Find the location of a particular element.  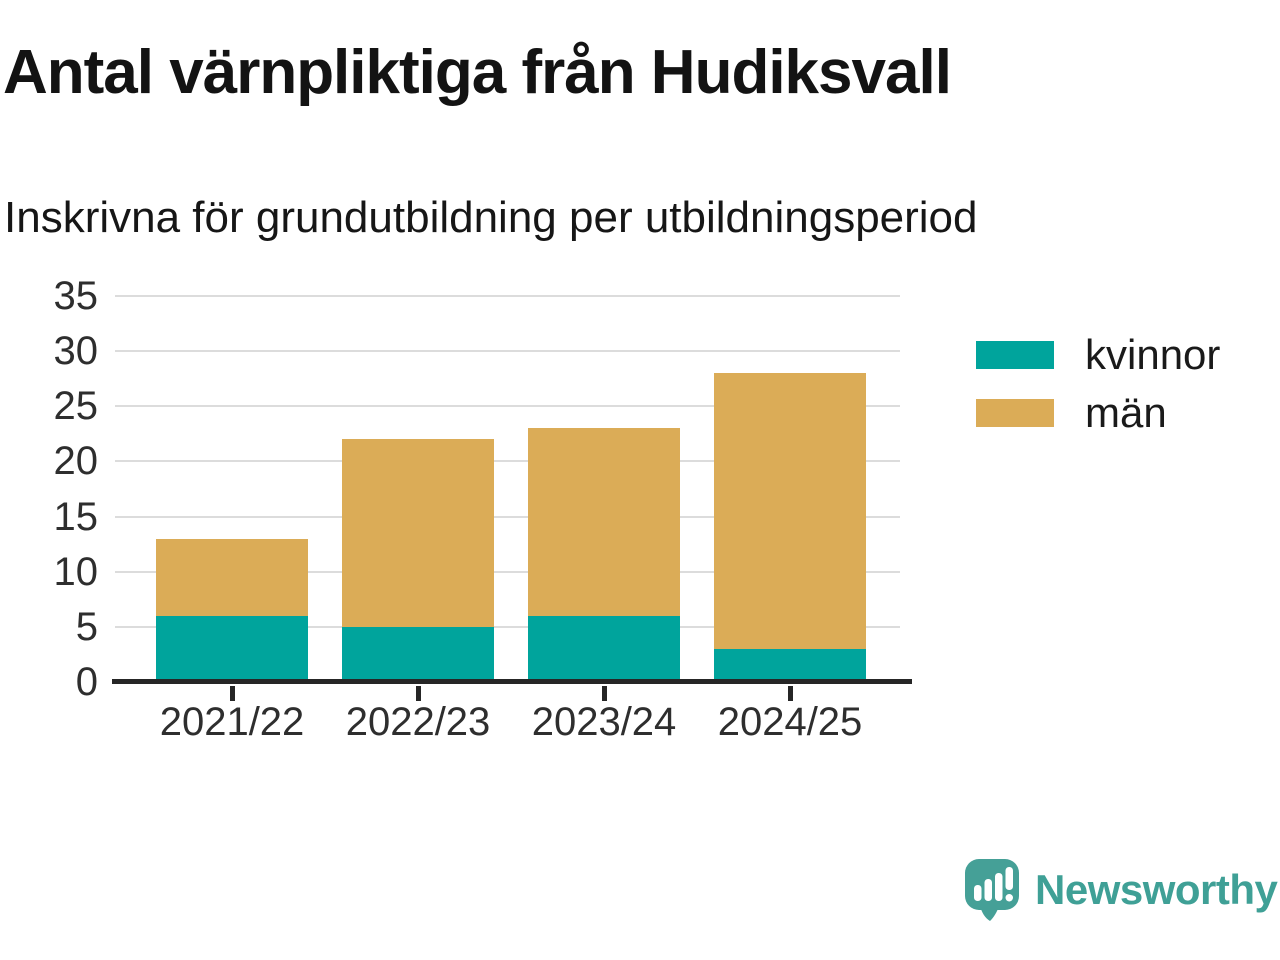

y-tick-label: 0 is located at coordinates (86, 682).